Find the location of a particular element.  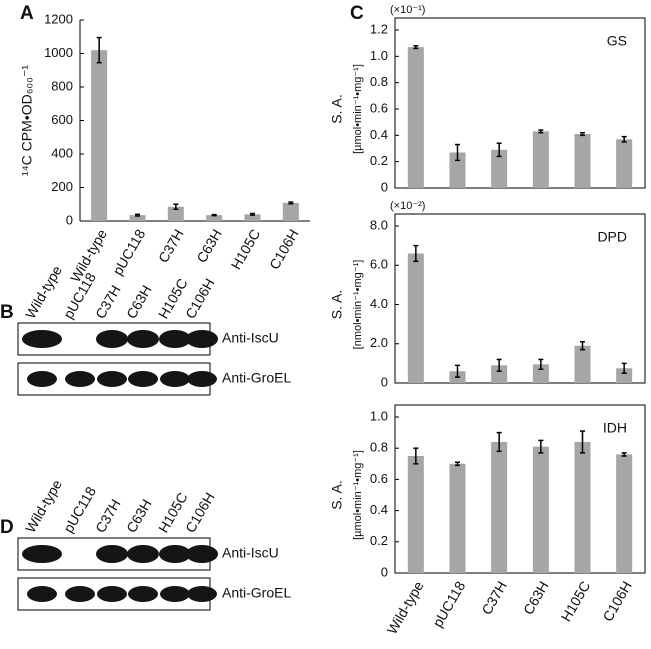

y-tick-label: 0.8 is located at coordinates (379, 81).